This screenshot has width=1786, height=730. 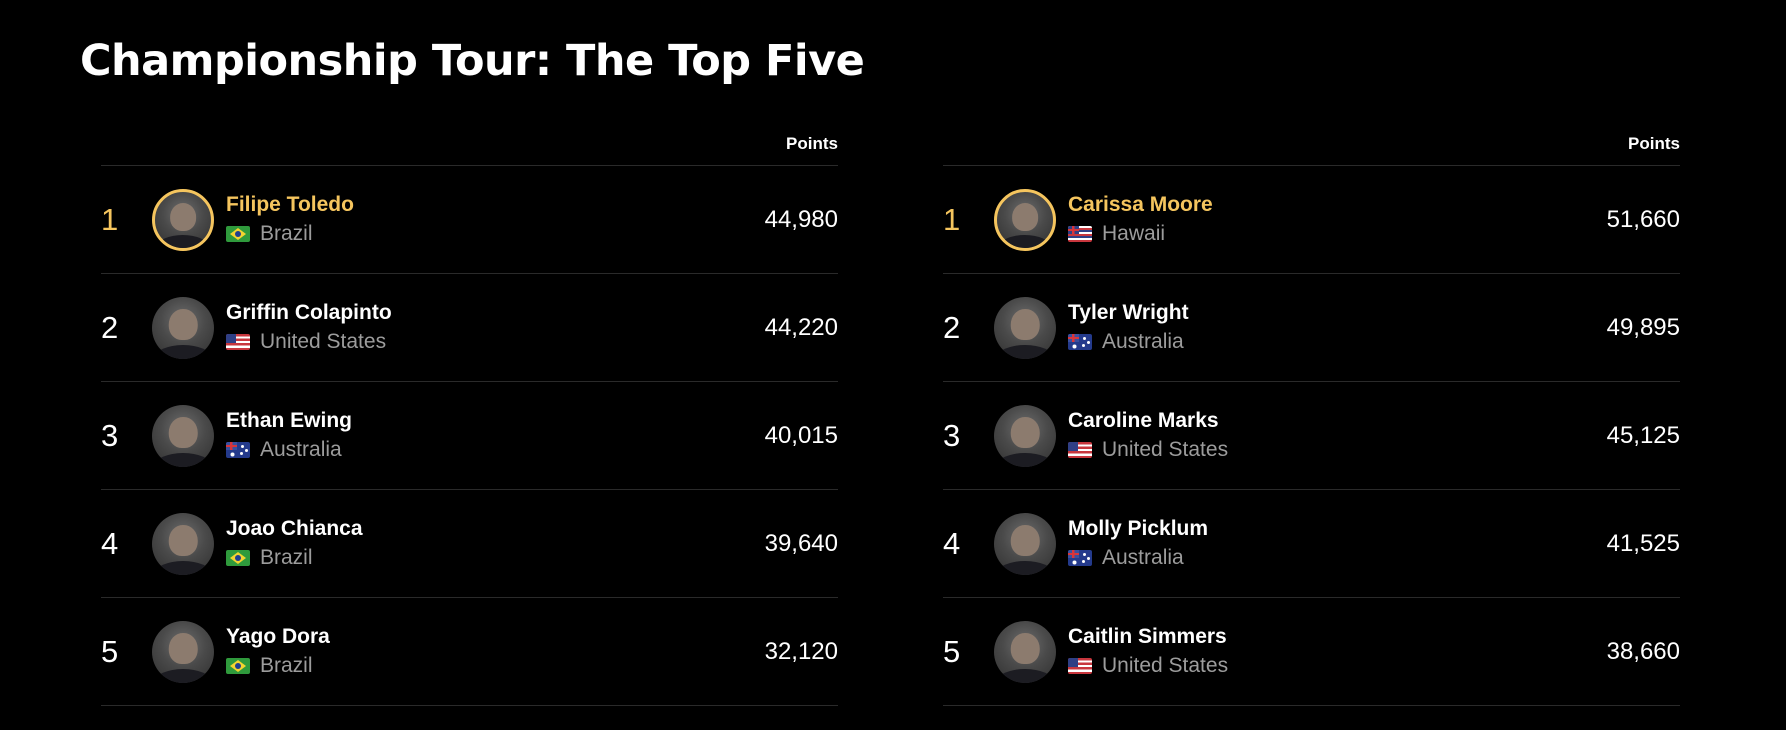 I want to click on athlete-name: Joao Chianca, so click(x=294, y=528).